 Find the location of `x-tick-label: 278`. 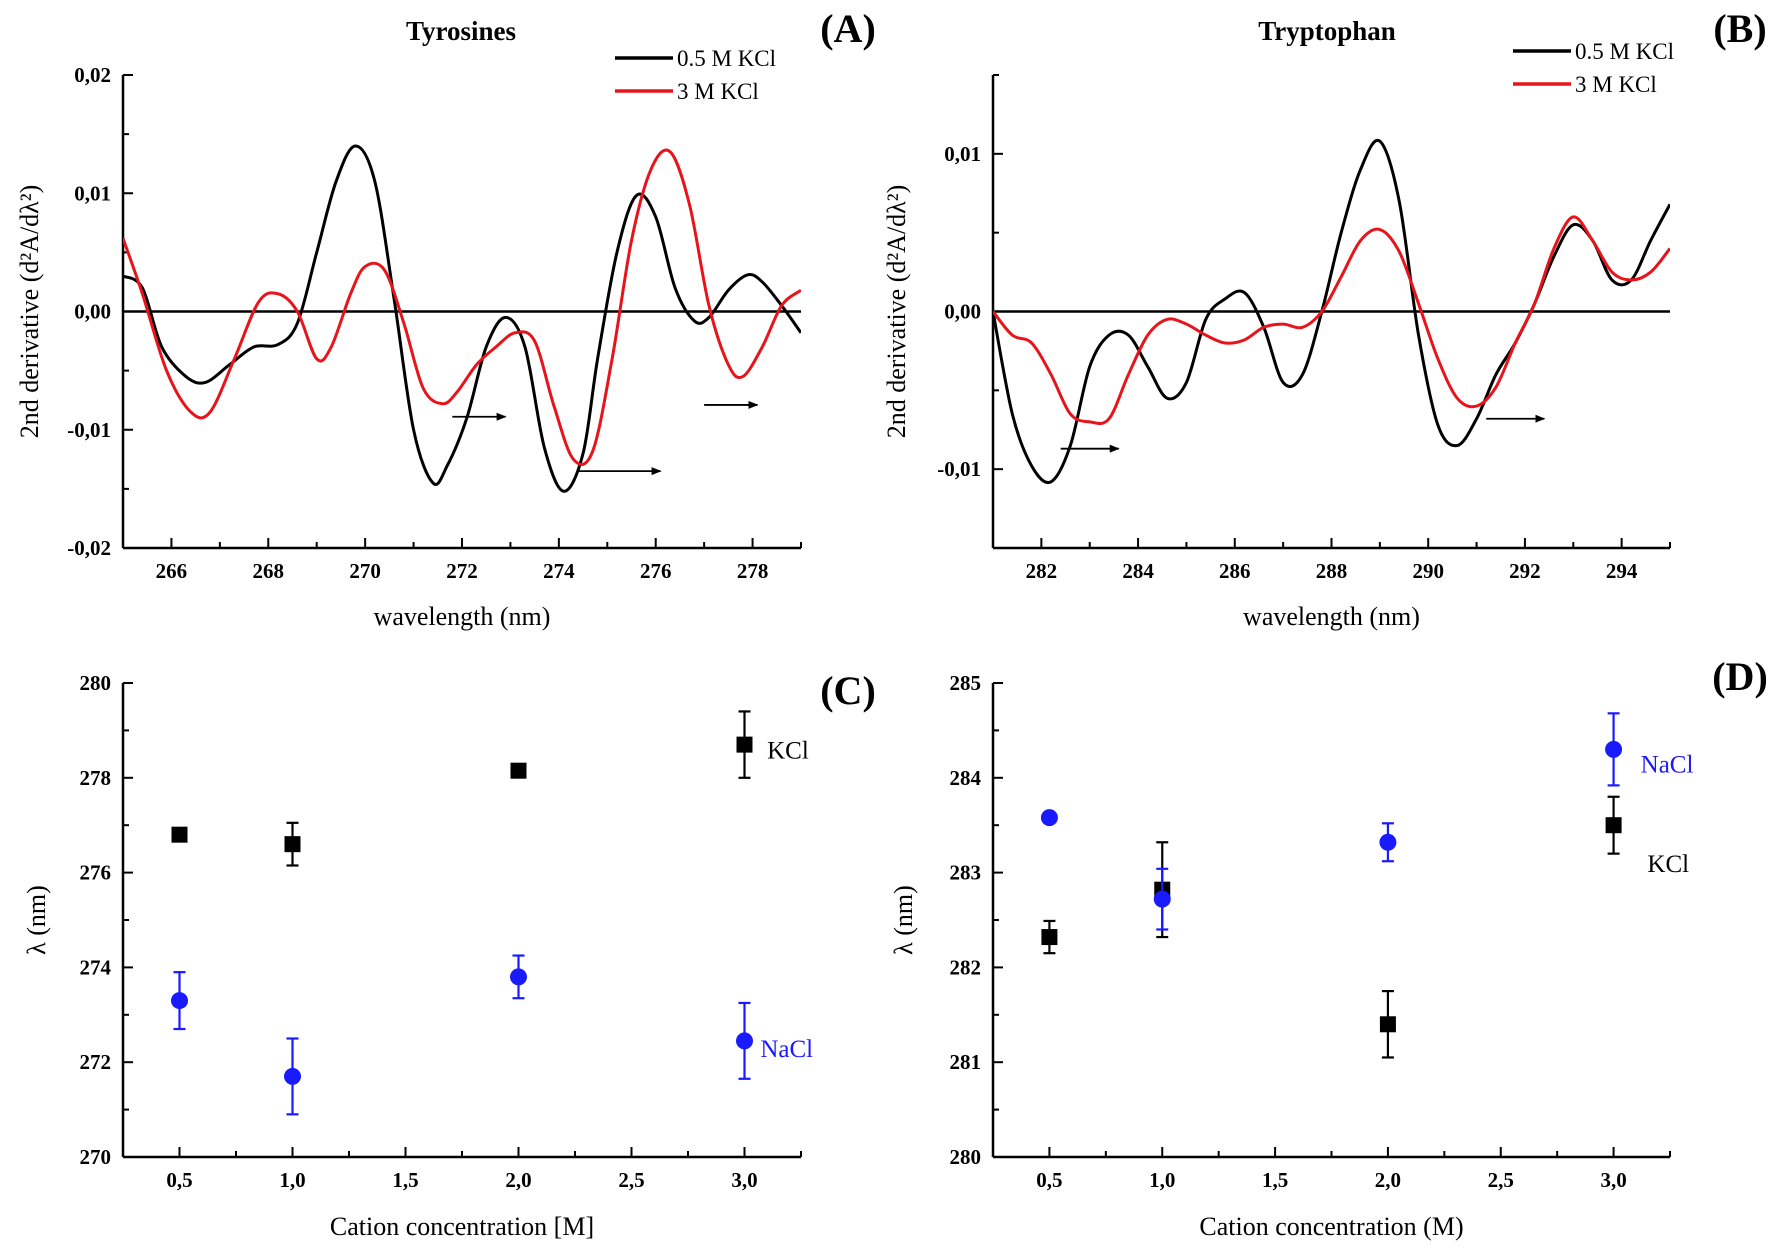

x-tick-label: 278 is located at coordinates (753, 571).